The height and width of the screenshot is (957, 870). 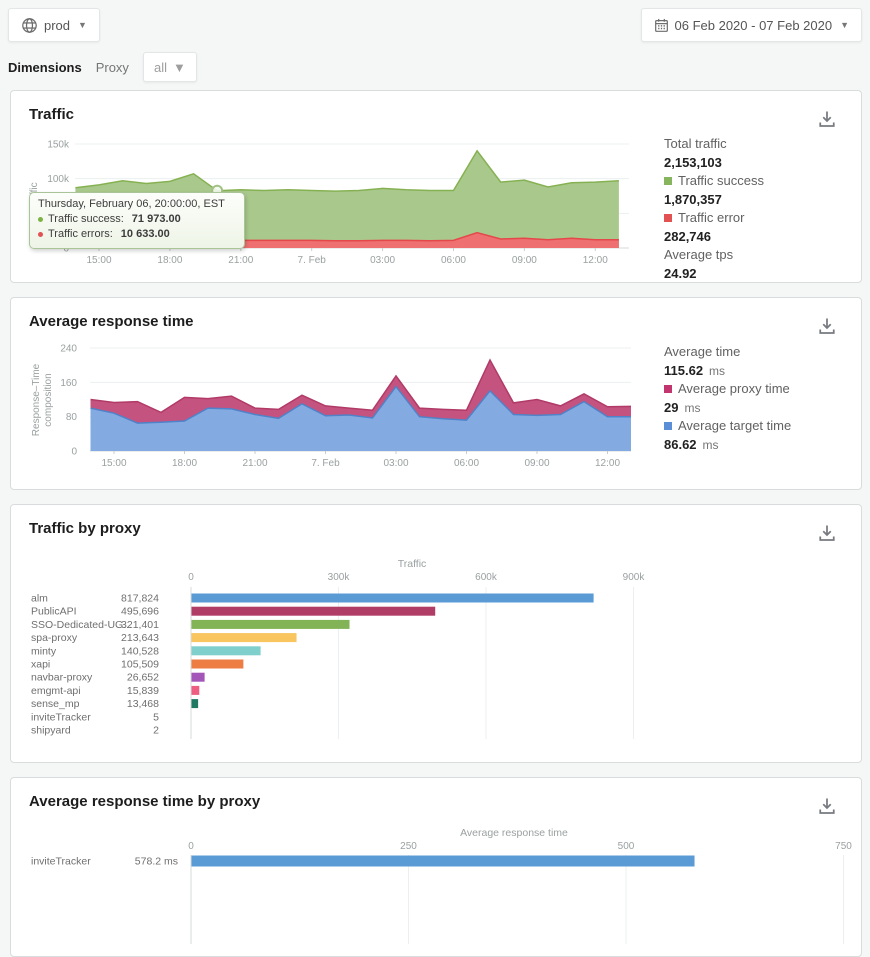 What do you see at coordinates (714, 181) in the screenshot?
I see `legend-label: Traffic success` at bounding box center [714, 181].